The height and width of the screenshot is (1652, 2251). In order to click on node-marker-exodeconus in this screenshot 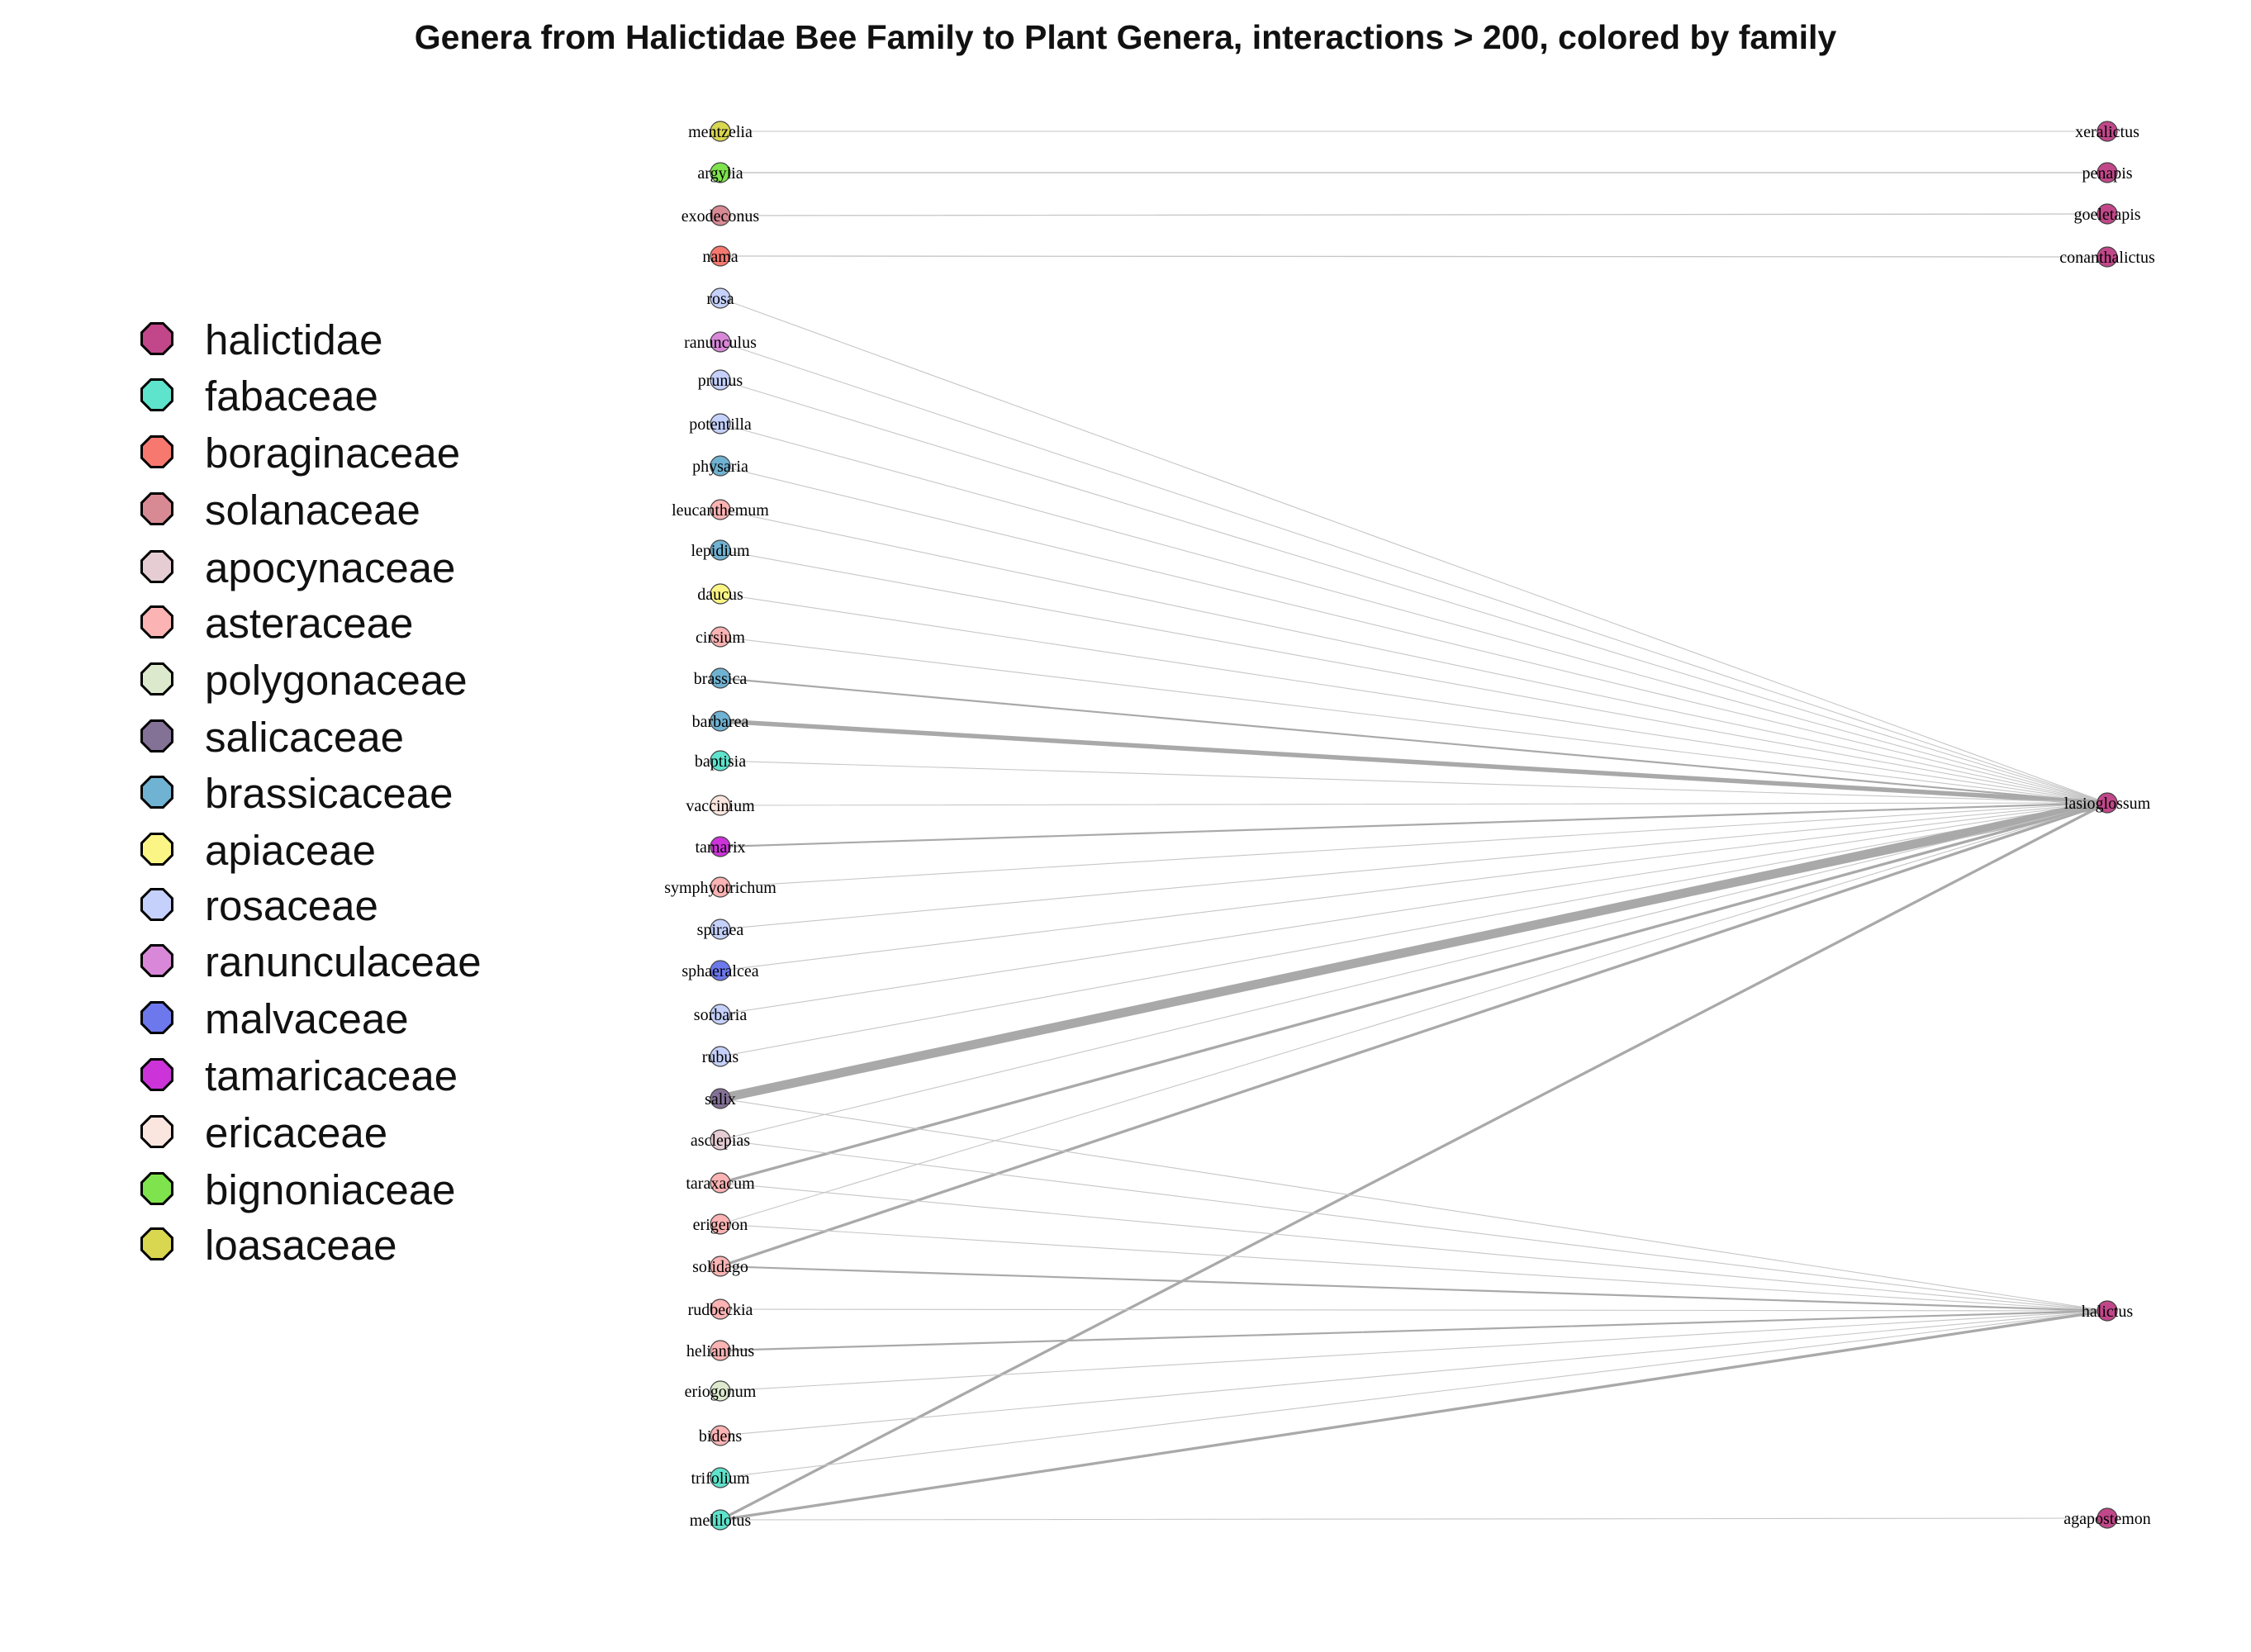, I will do `click(720, 215)`.